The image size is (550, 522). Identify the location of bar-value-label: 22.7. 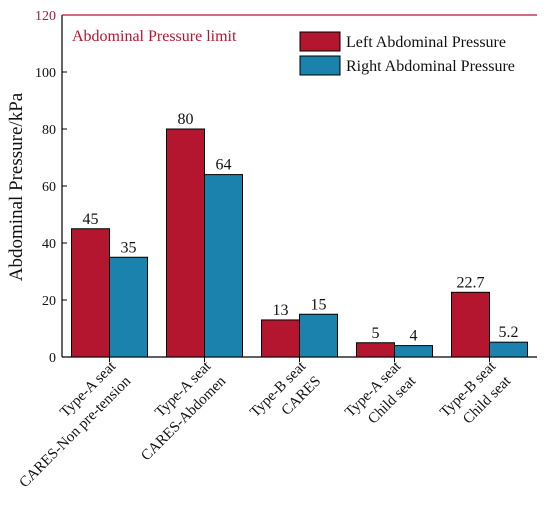
(471, 282).